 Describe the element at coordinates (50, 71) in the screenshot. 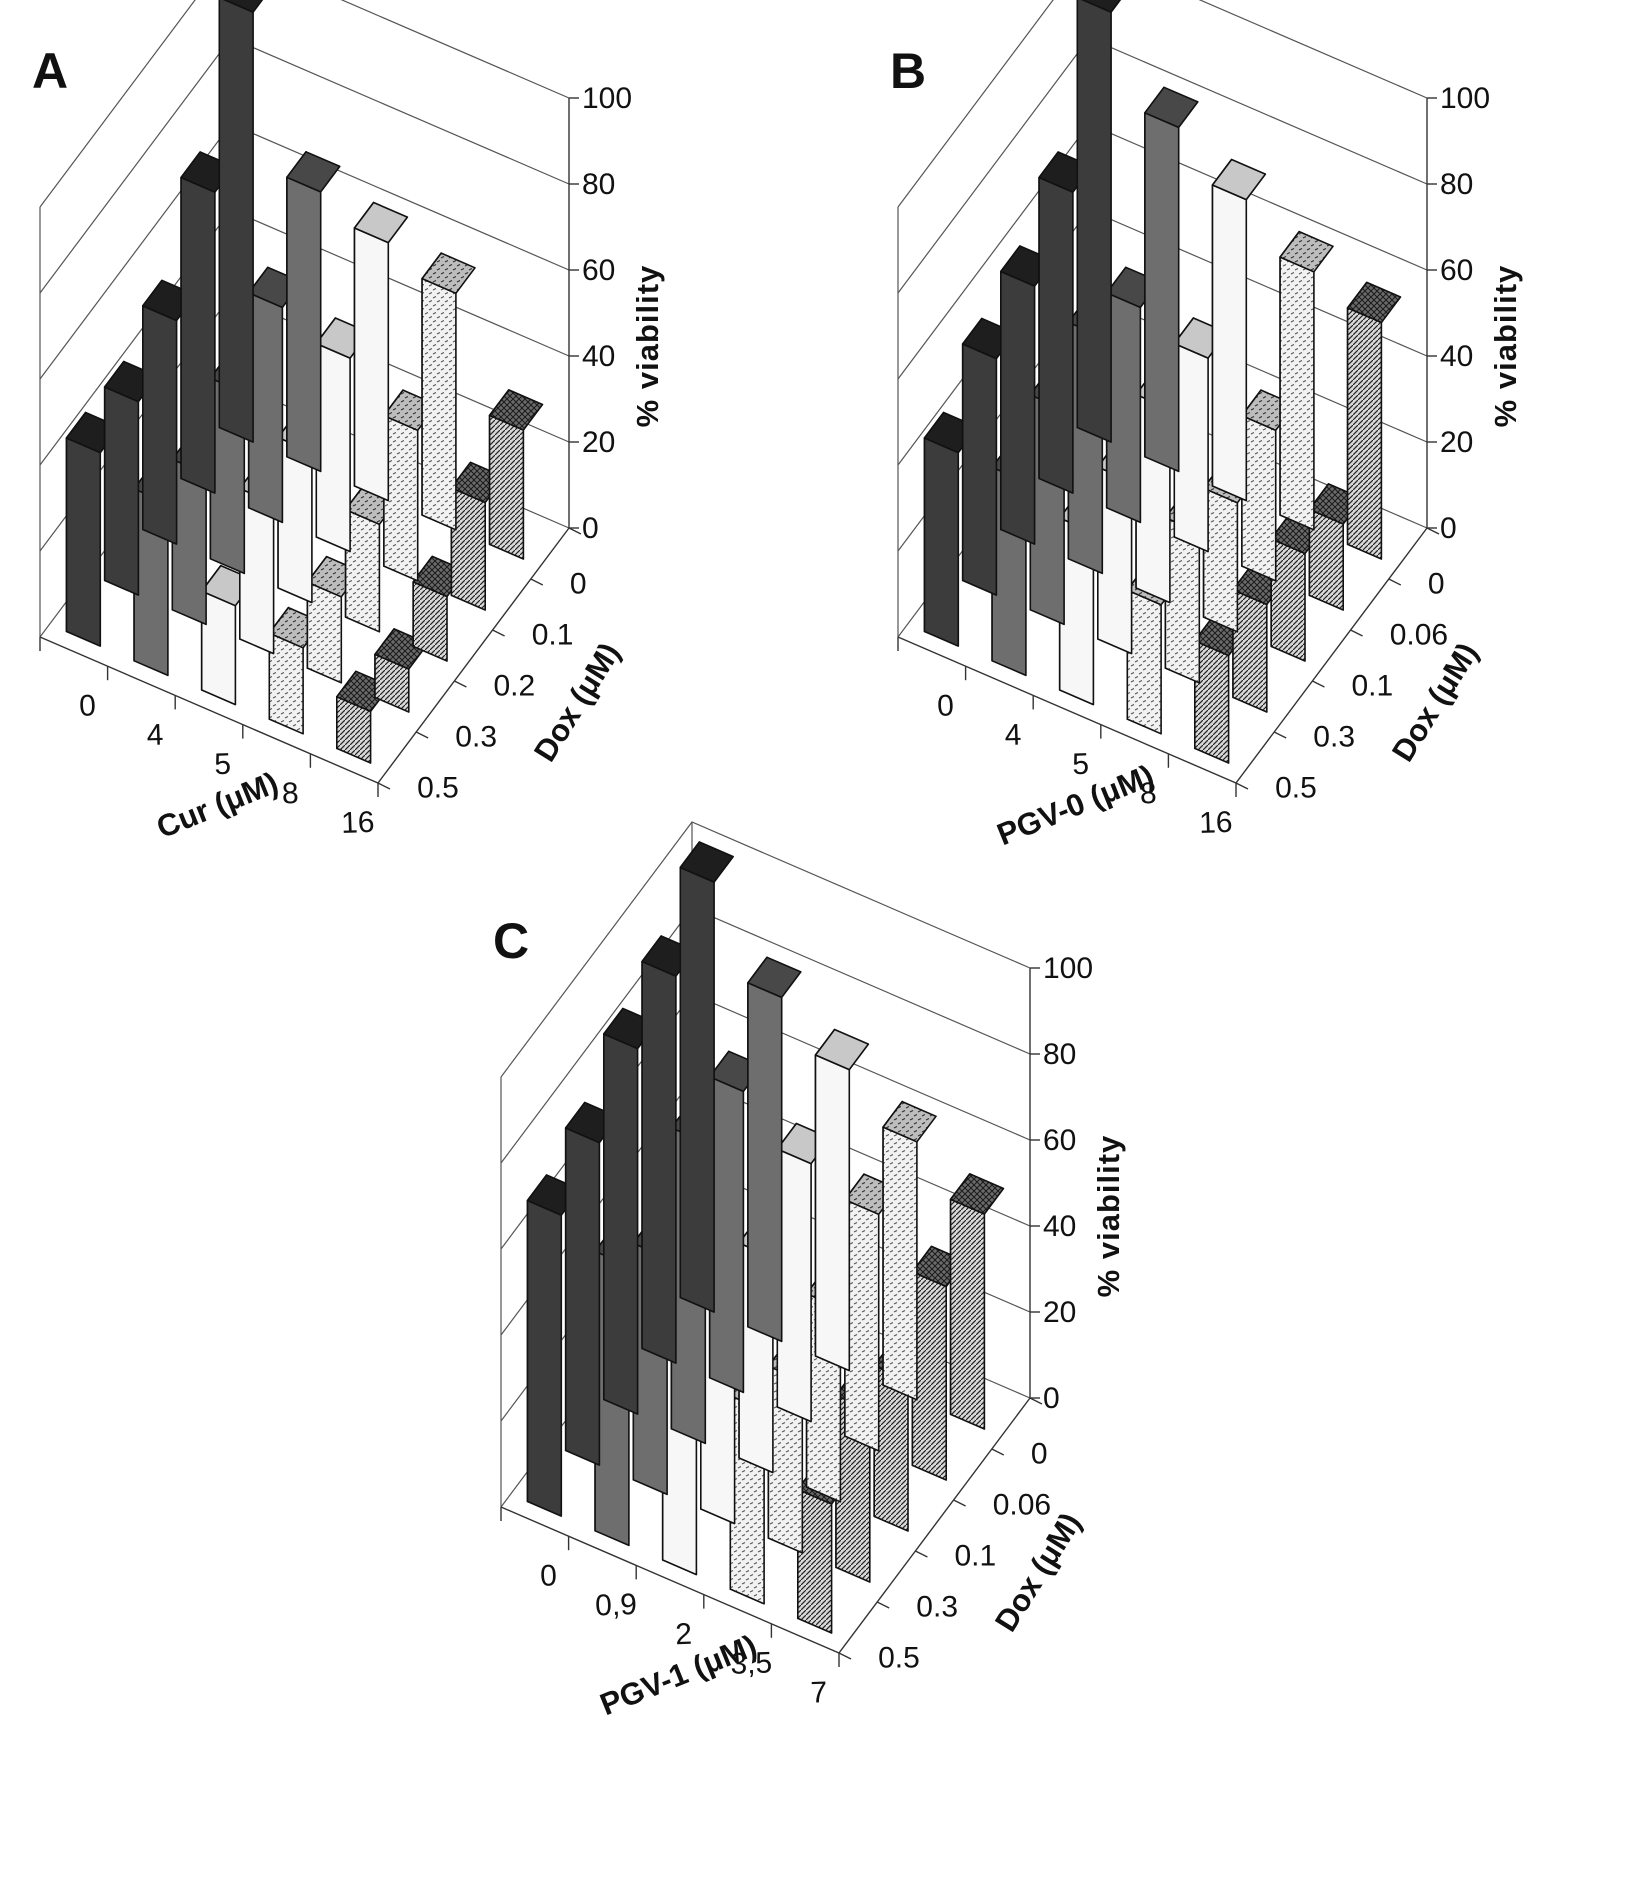

I see `panel-letter: A` at that location.